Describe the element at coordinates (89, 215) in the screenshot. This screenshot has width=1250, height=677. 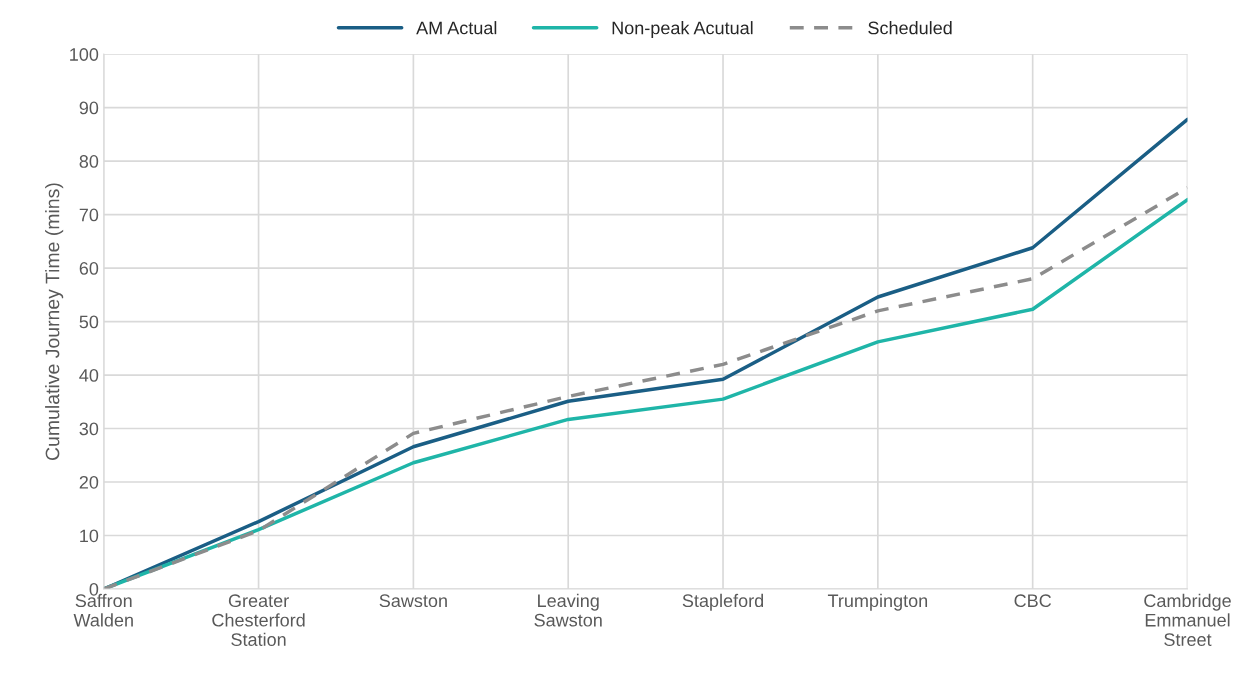
I see `y-tick-label: 70` at that location.